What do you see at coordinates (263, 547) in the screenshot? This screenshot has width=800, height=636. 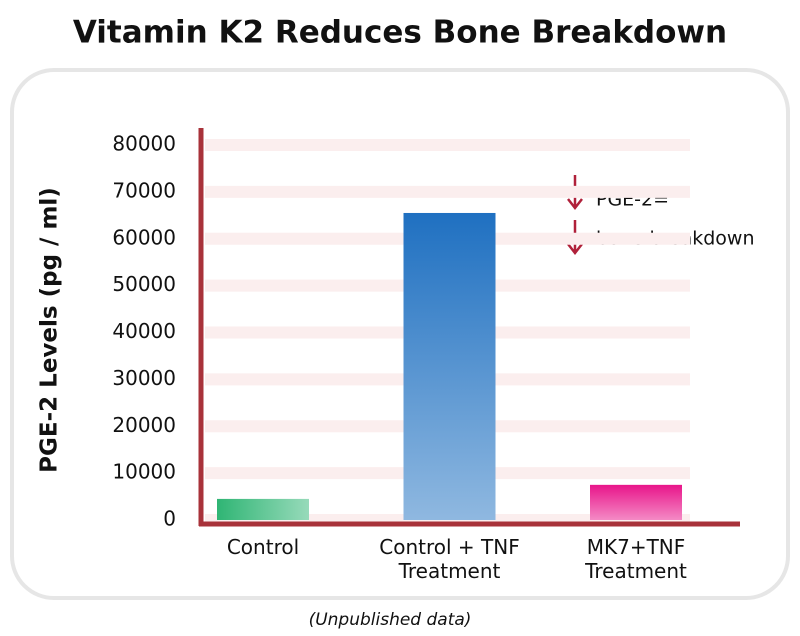 I see `x-tick-label: Control` at bounding box center [263, 547].